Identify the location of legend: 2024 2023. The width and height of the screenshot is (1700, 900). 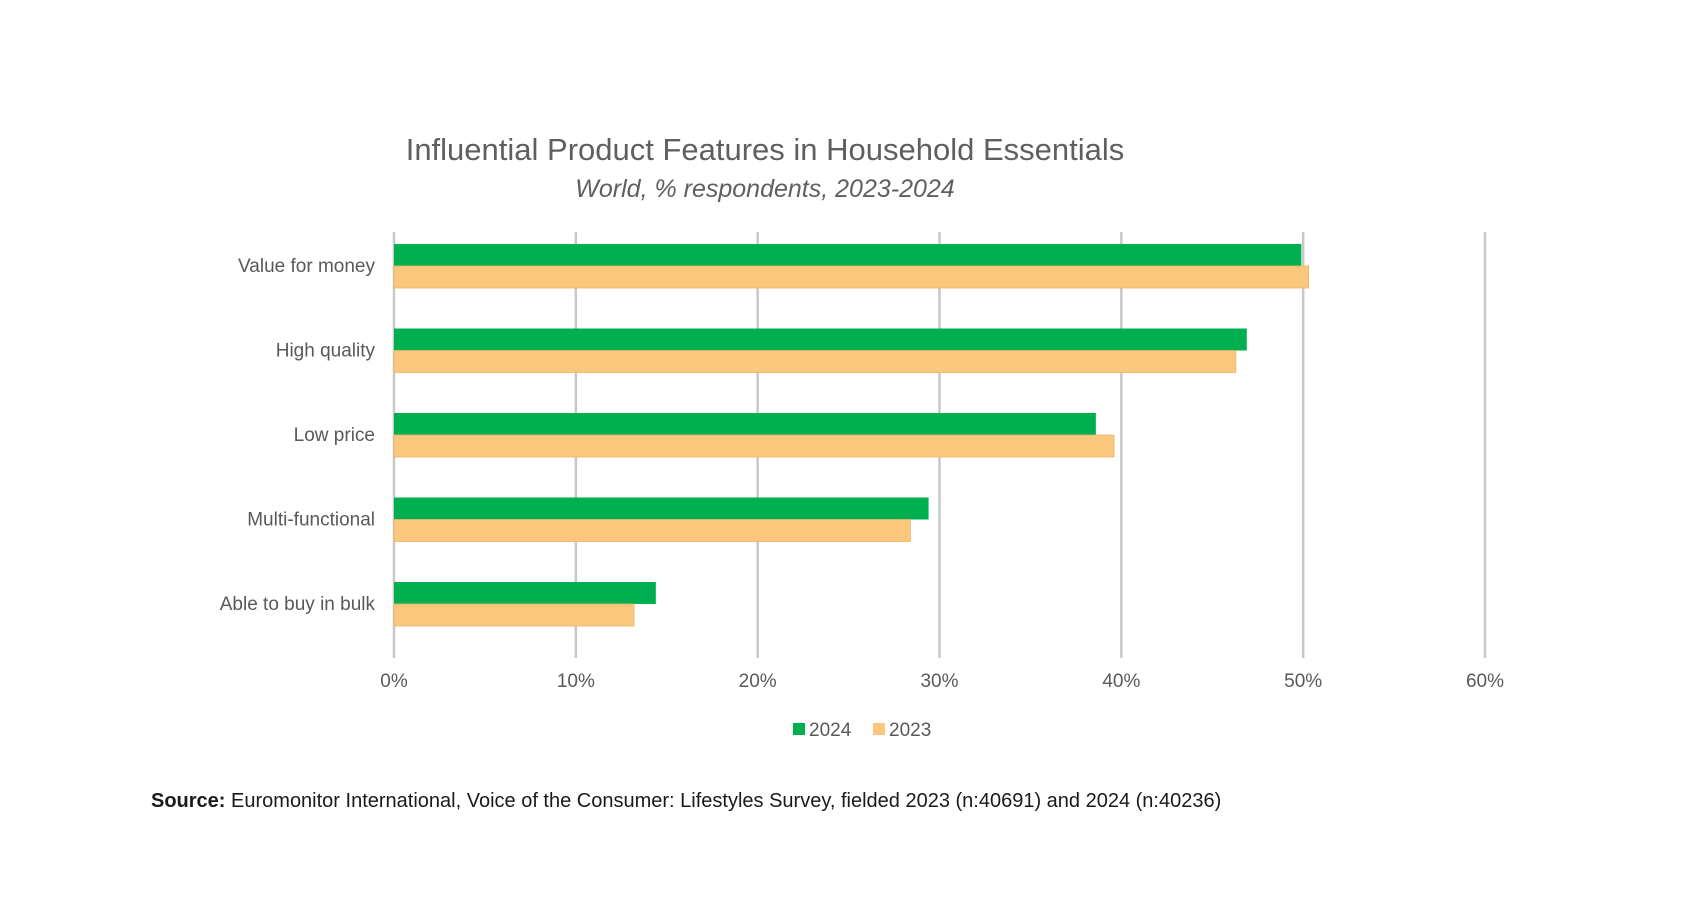
(862, 730).